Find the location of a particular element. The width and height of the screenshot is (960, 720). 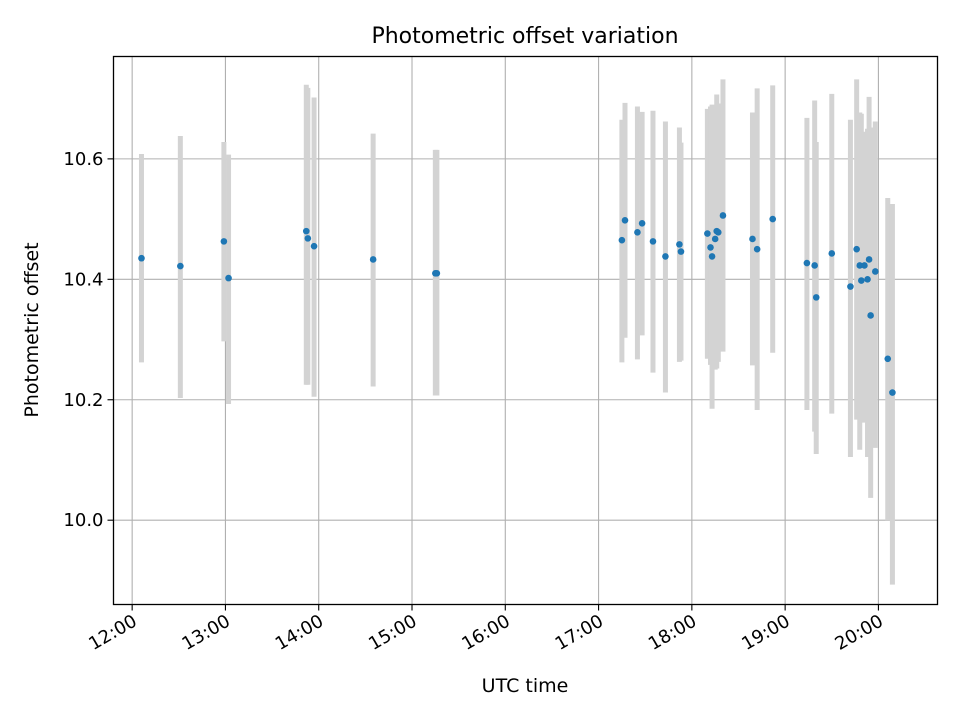

y-tick-label: 10.0 is located at coordinates (83, 520).